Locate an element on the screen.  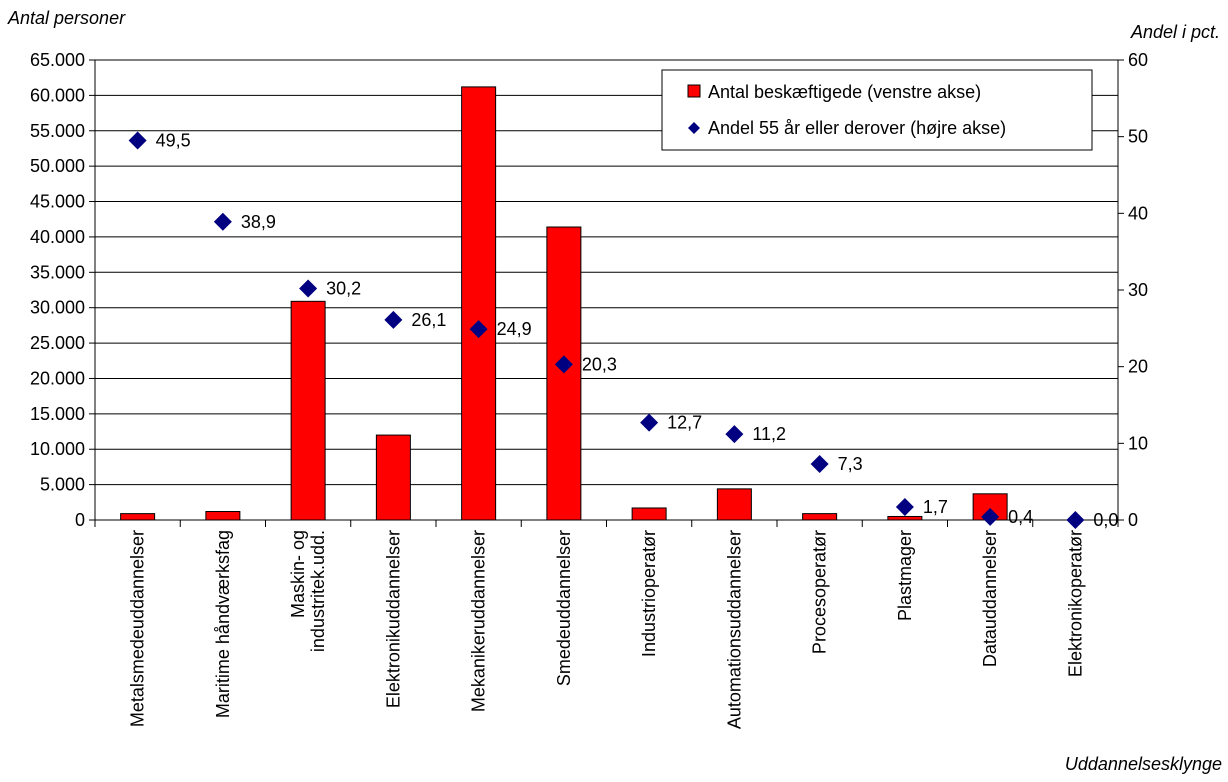
right-tick-label: 50 is located at coordinates (1138, 137).